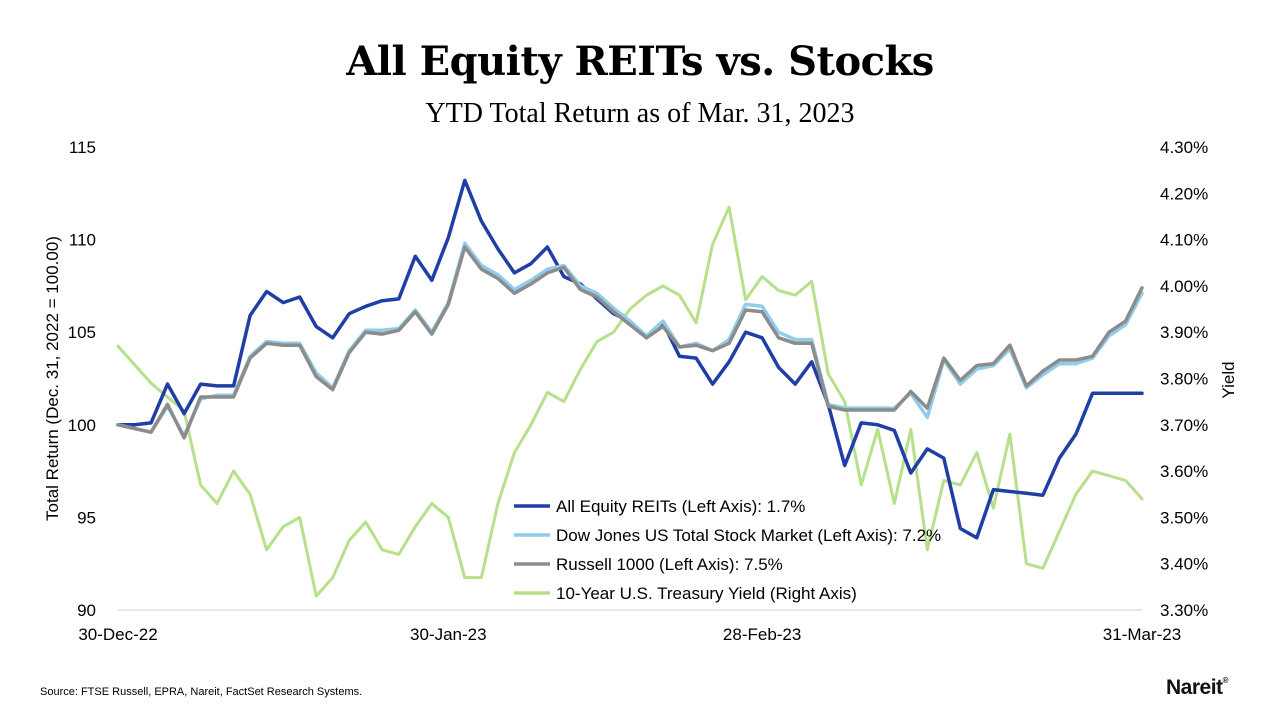 The image size is (1280, 720). I want to click on y-tick-label-right: 3.50%, so click(1184, 517).